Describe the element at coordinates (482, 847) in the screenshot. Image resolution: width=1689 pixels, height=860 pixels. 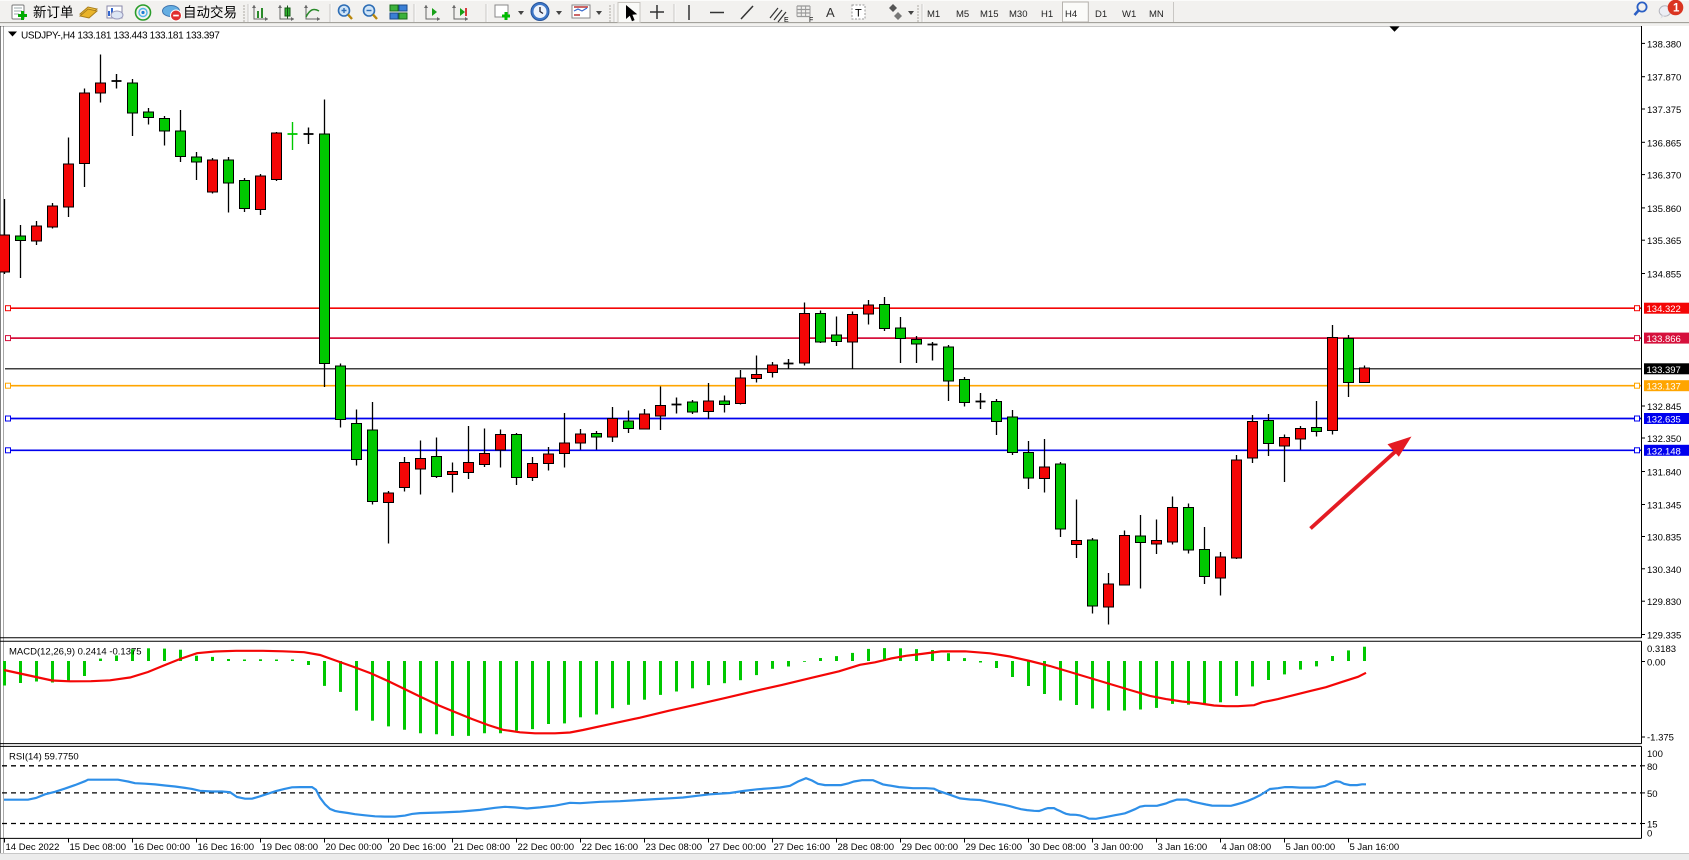
I see `svg-text: 21 Dec 08:00` at that location.